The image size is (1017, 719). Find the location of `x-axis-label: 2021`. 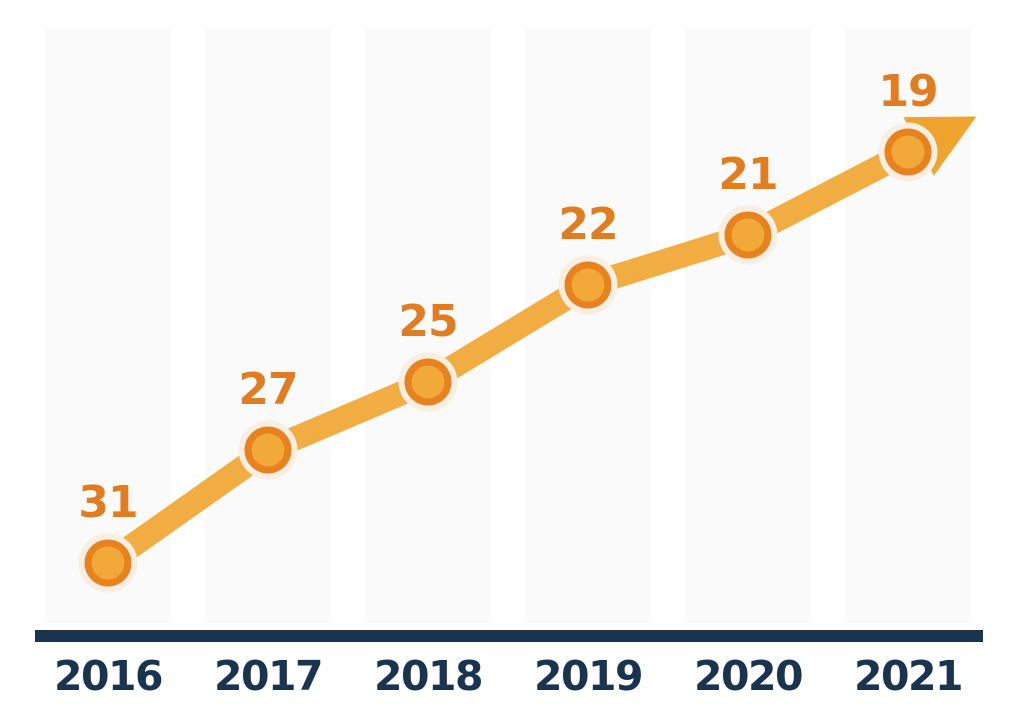

x-axis-label: 2021 is located at coordinates (908, 676).